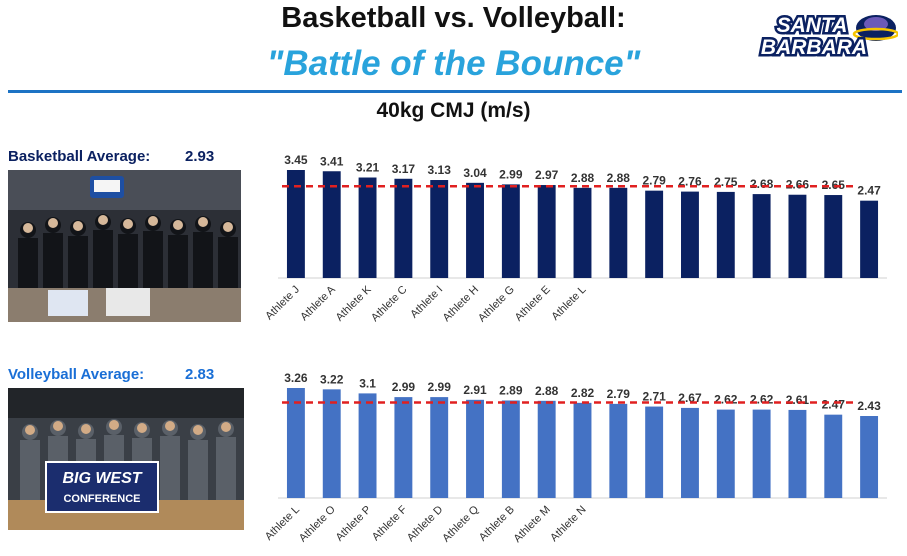  Describe the element at coordinates (440, 170) in the screenshot. I see `basketball-data-label: 3.13` at that location.